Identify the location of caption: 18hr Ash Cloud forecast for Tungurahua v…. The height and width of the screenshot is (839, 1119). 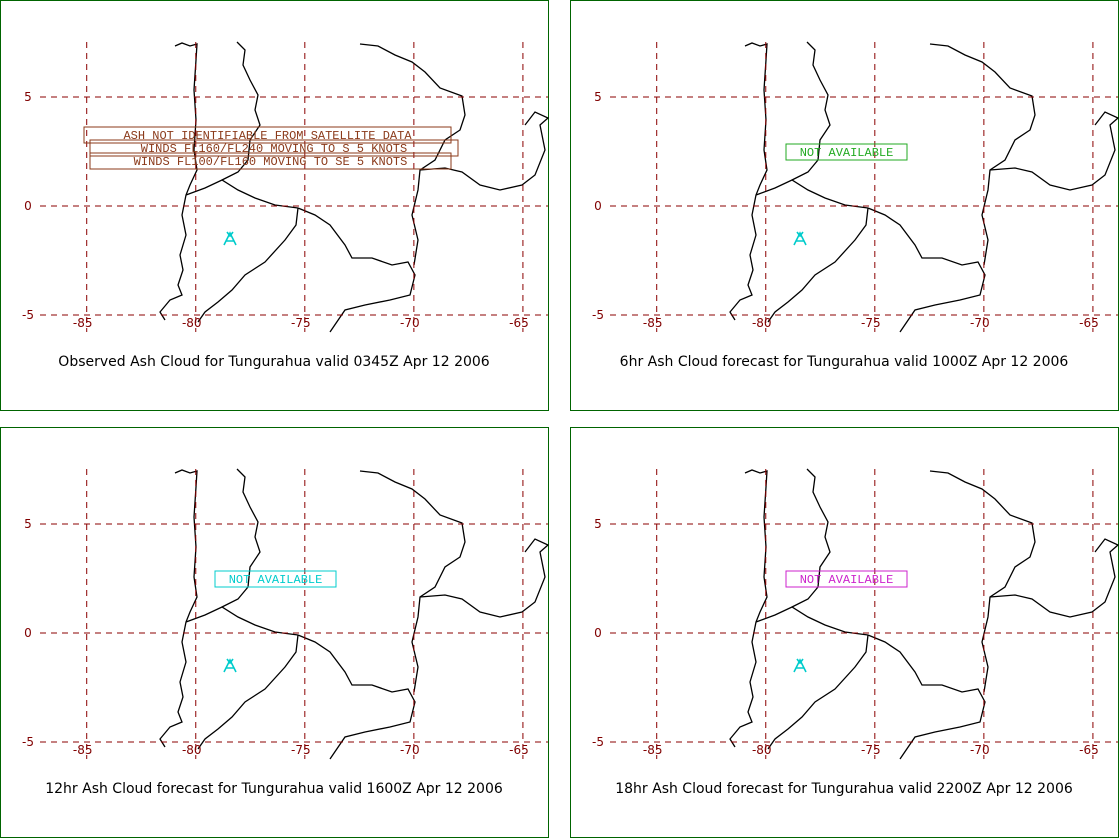
(844, 789).